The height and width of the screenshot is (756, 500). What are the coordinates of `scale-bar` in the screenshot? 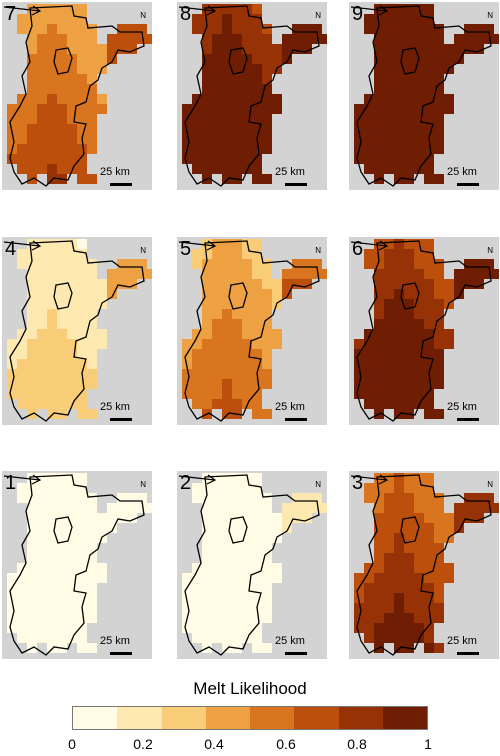 It's located at (468, 419).